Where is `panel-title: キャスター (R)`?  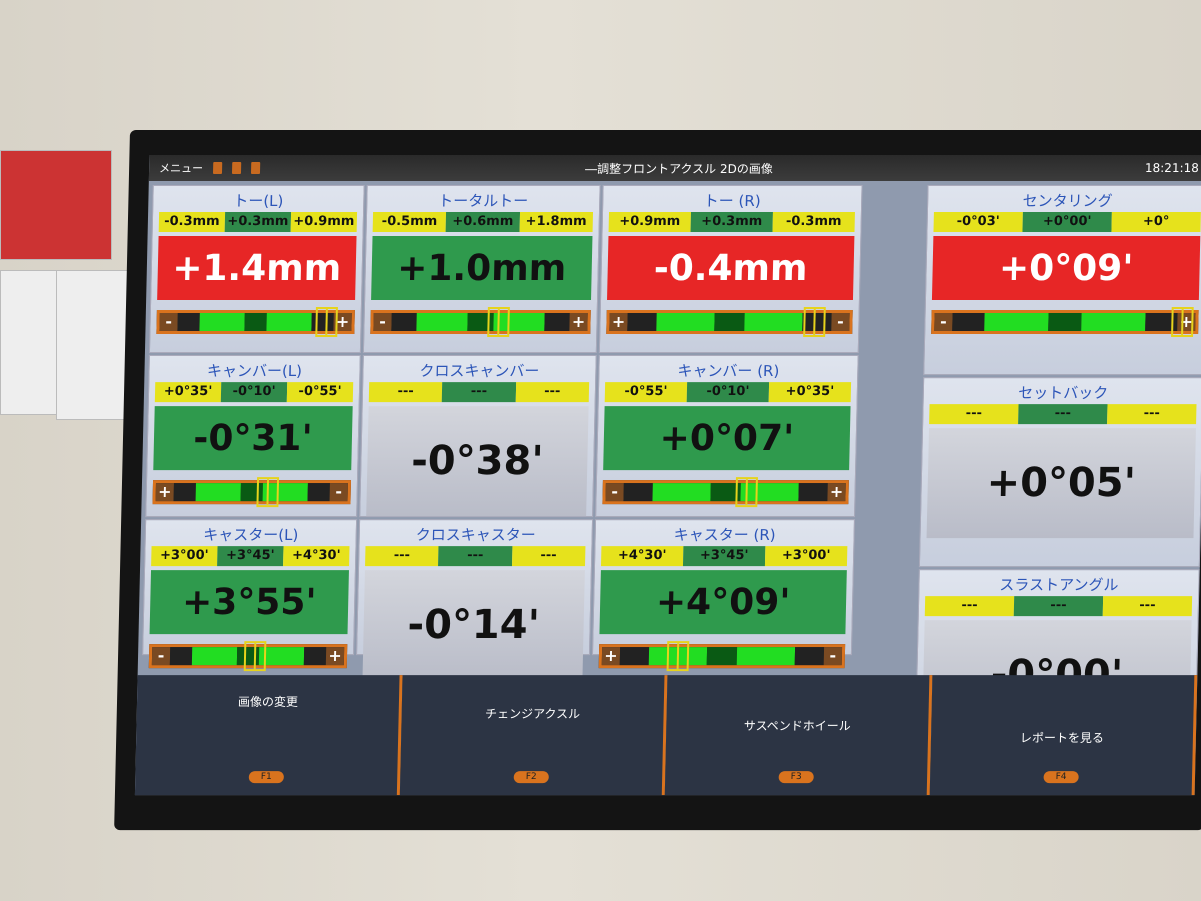
panel-title: キャスター (R) is located at coordinates (724, 535).